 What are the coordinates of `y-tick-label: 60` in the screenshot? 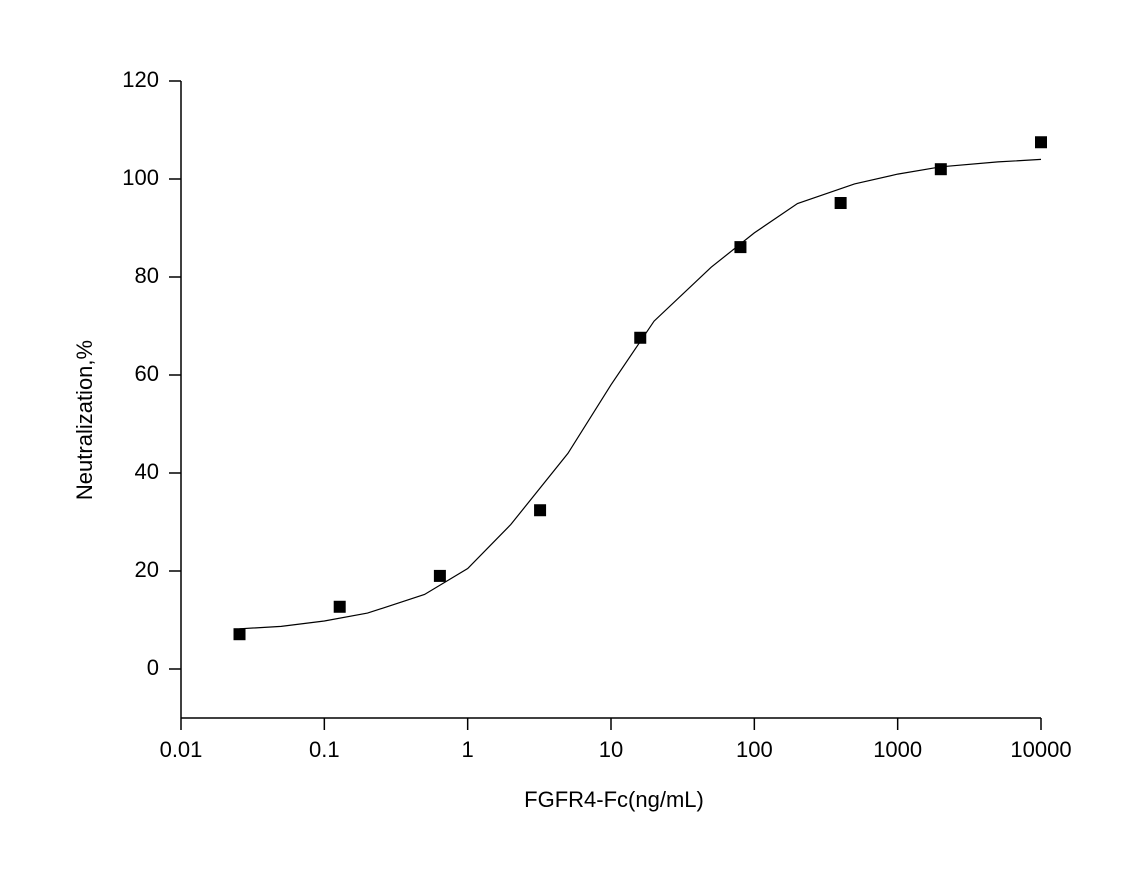 It's located at (147, 373).